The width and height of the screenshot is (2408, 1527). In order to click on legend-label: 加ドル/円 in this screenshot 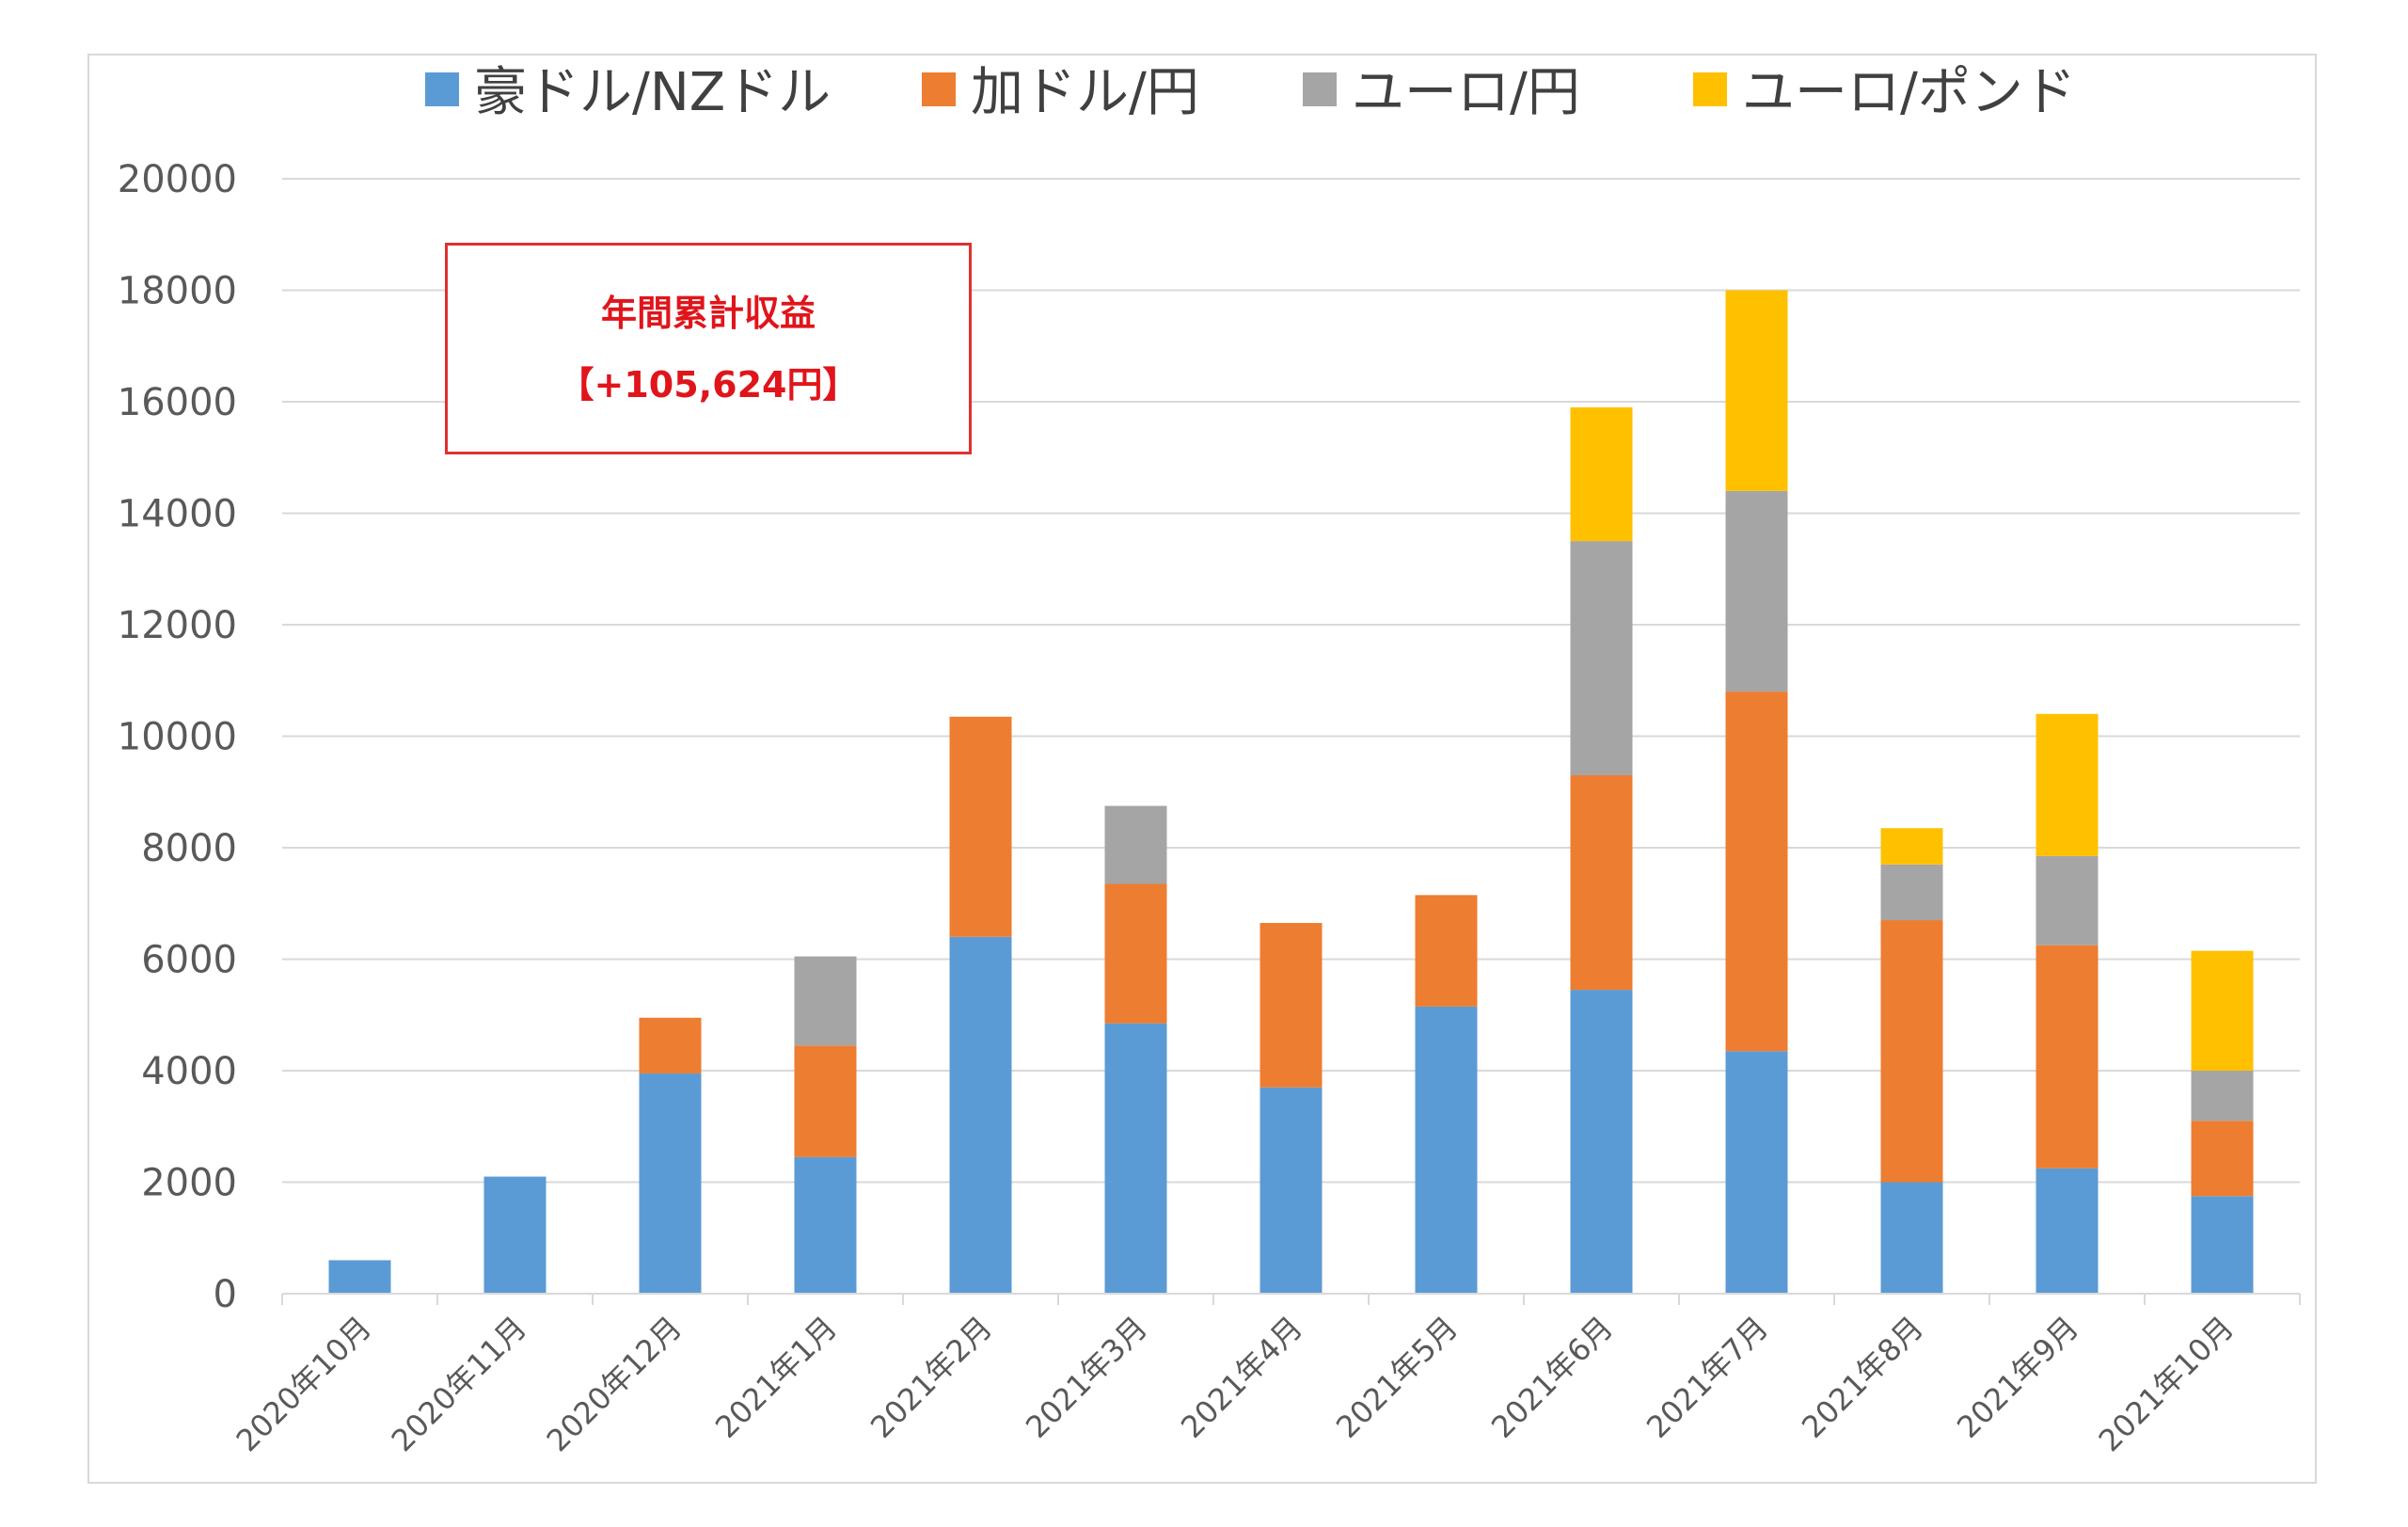, I will do `click(1085, 92)`.